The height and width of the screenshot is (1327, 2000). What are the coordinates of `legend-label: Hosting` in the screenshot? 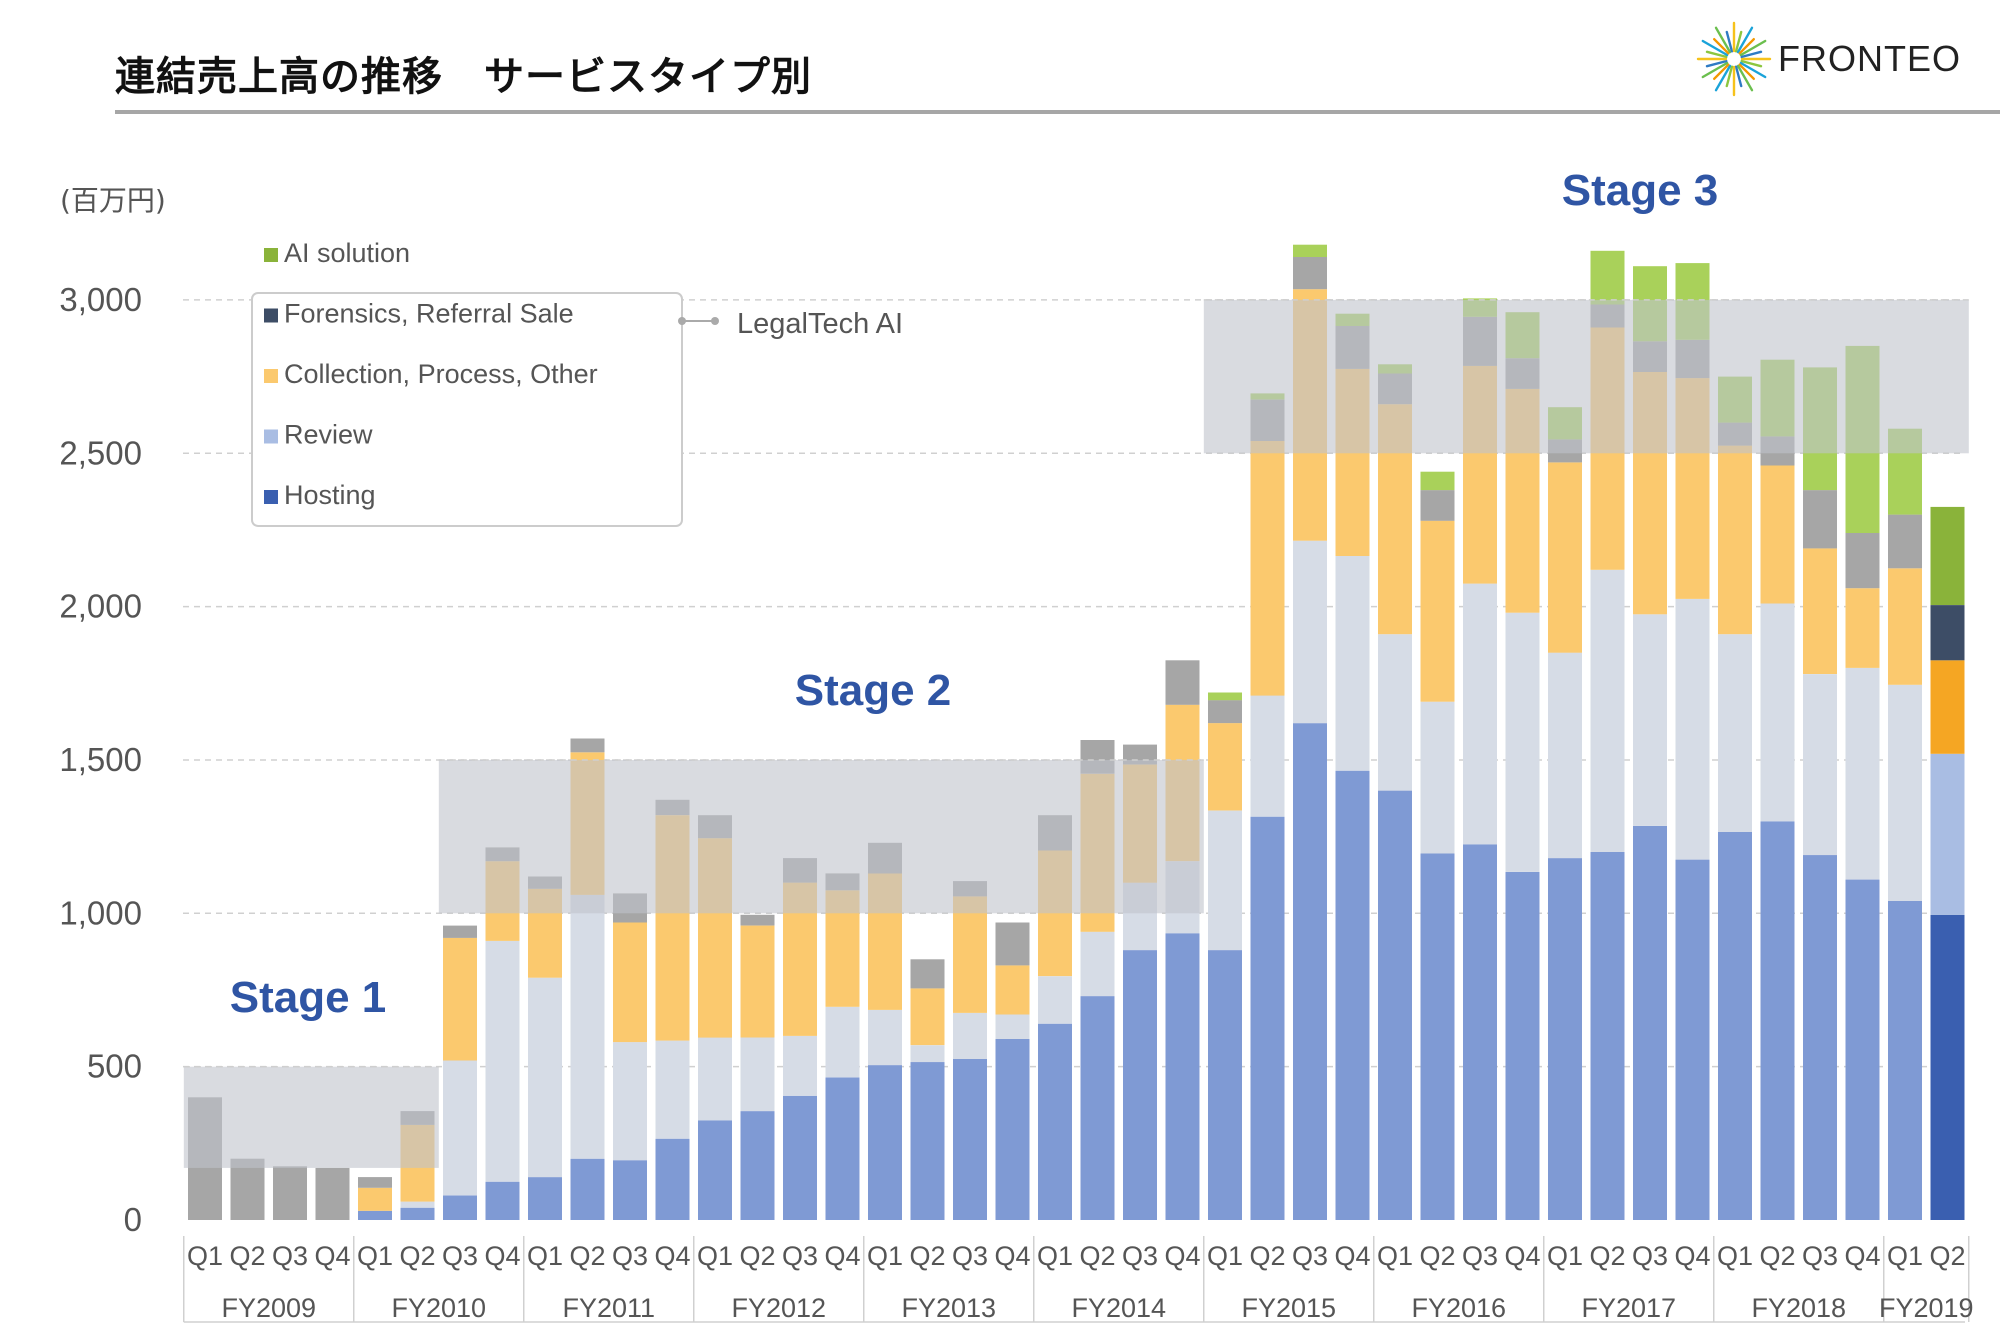 It's located at (330, 495).